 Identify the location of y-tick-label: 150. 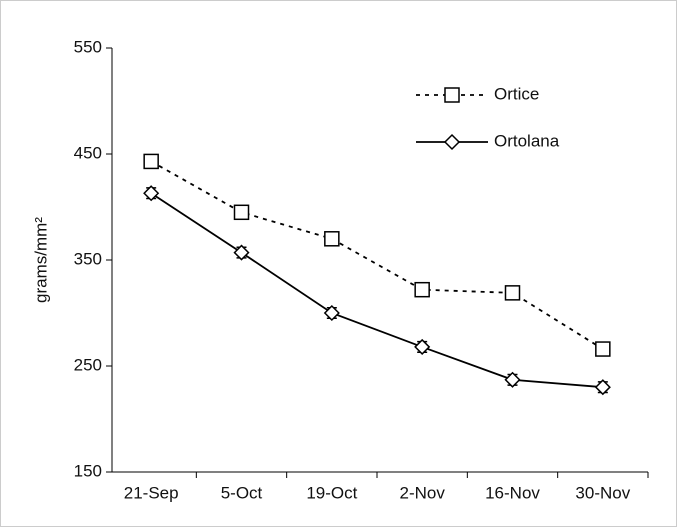
(88, 470).